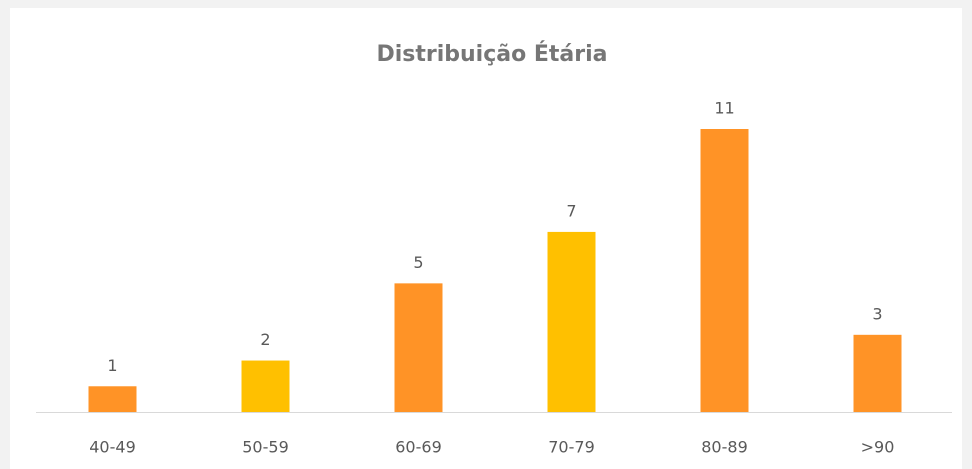  Describe the element at coordinates (418, 447) in the screenshot. I see `x-tick-label: 60-69` at that location.